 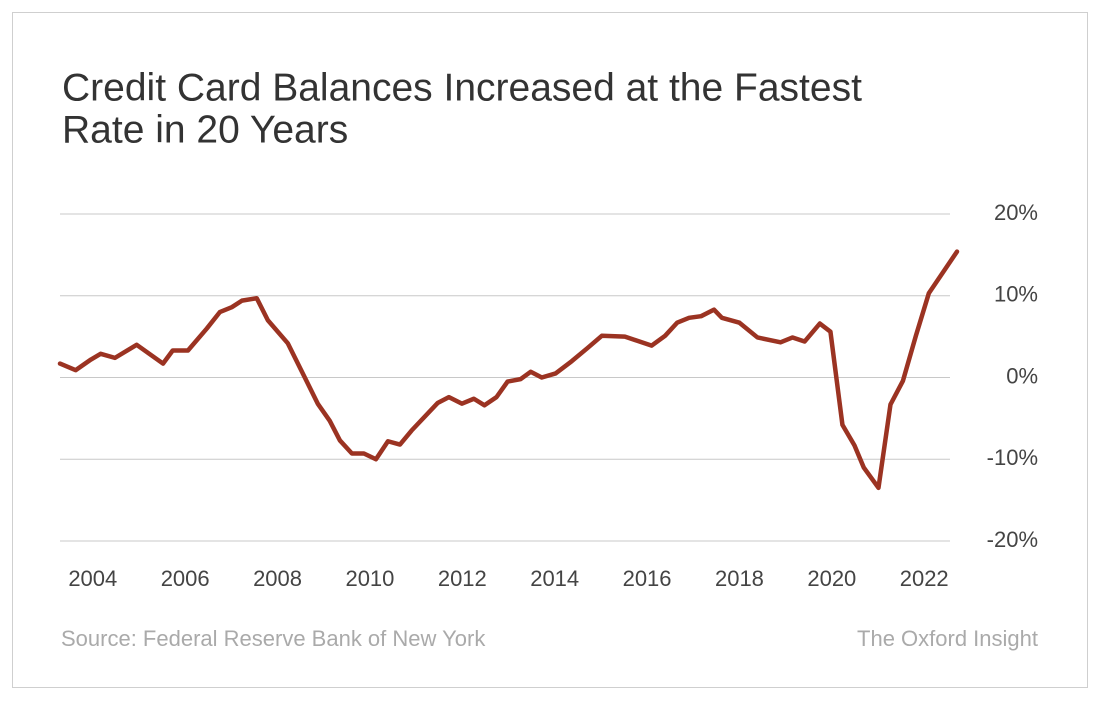 What do you see at coordinates (831, 578) in the screenshot?
I see `x-tick-label: 2020` at bounding box center [831, 578].